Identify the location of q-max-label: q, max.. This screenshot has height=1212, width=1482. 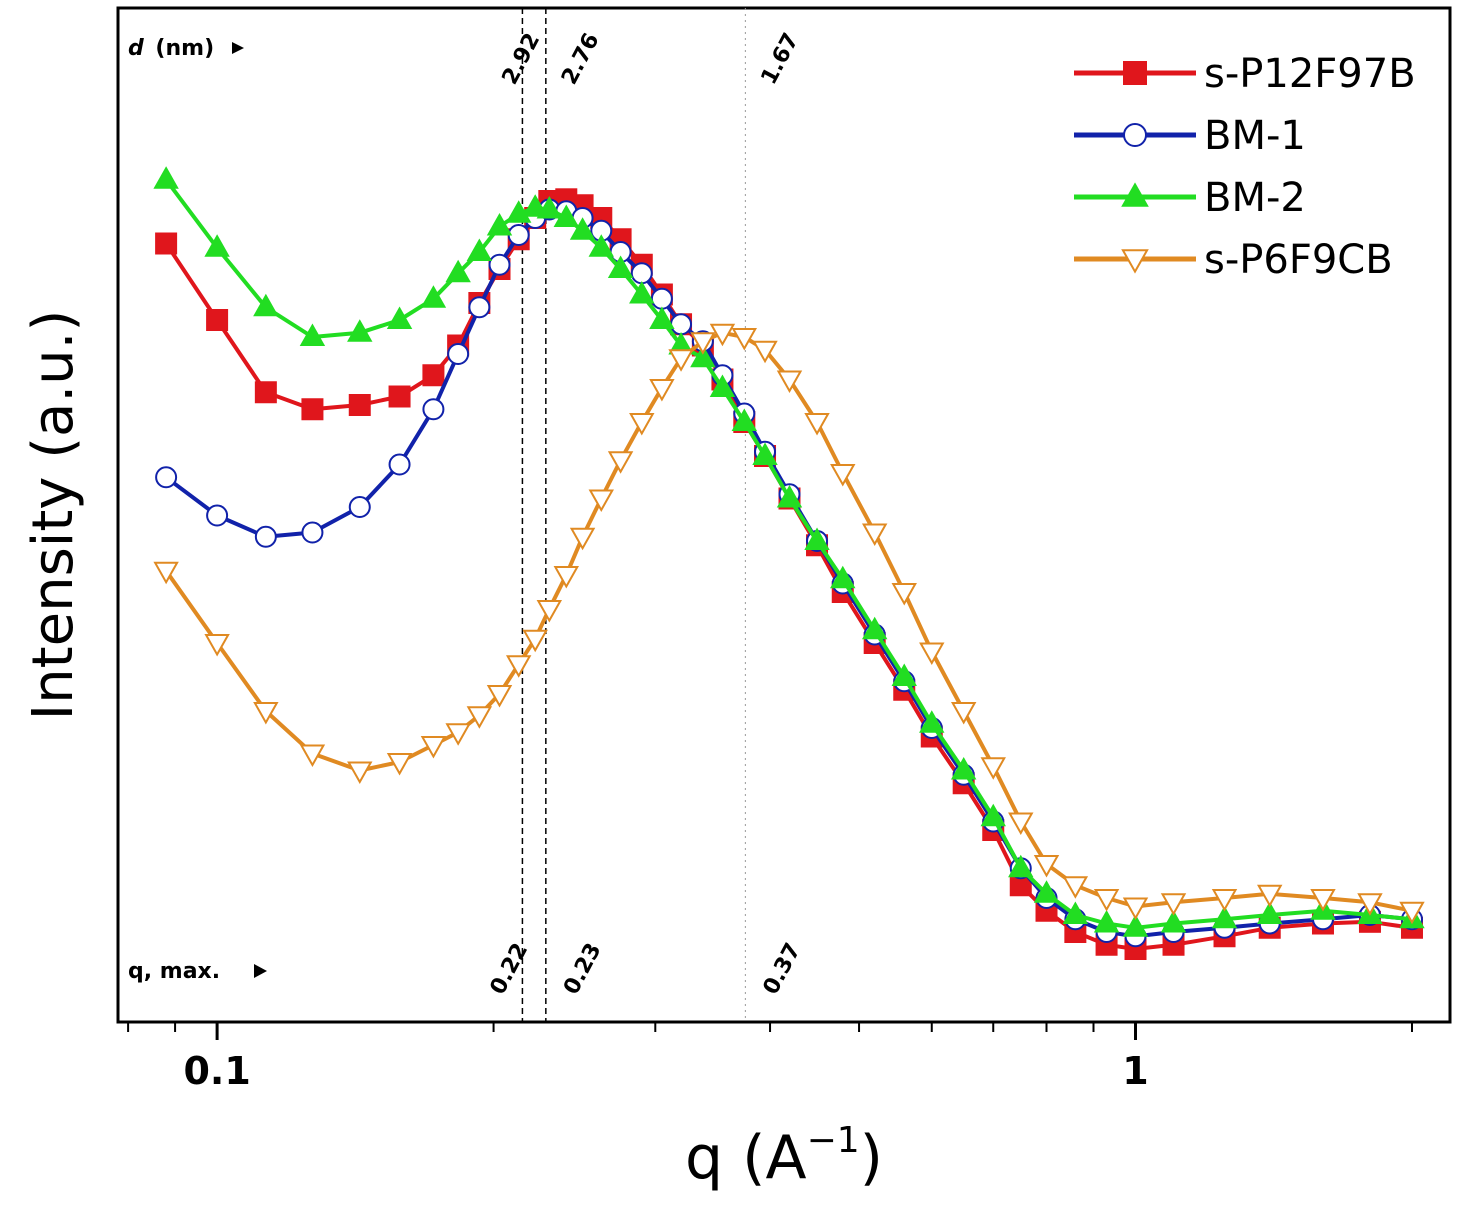
(174, 971).